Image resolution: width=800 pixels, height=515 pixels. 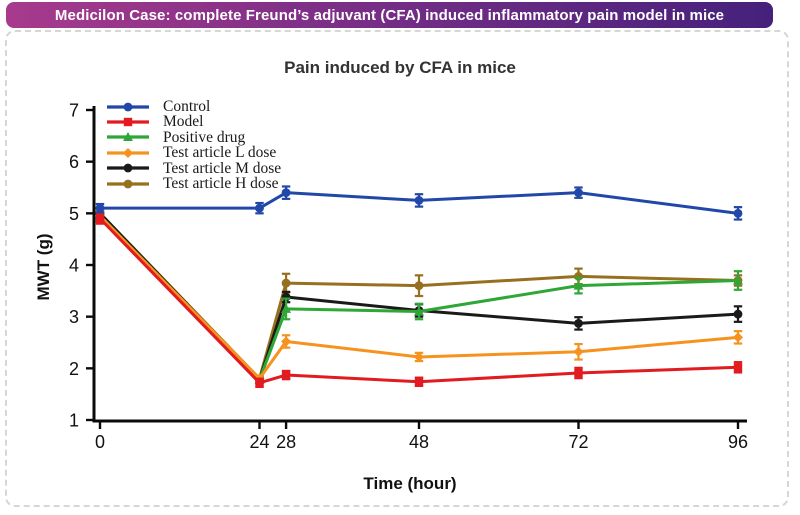 I want to click on legend-marker-model, so click(x=128, y=122).